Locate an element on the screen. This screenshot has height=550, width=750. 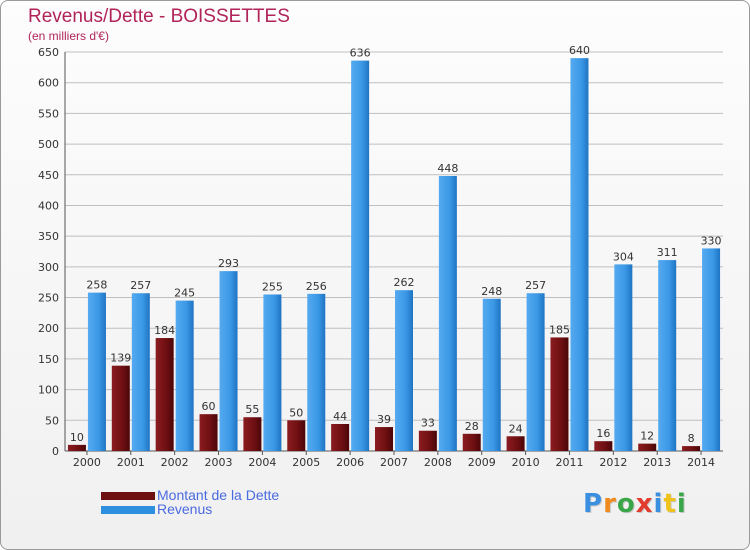
data-label-revenus: 448 is located at coordinates (447, 168).